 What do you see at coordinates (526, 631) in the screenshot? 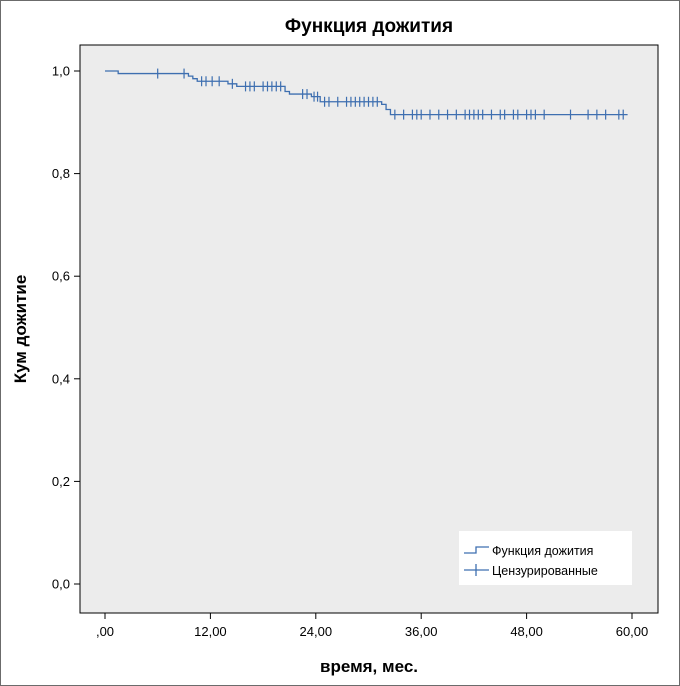
I see `x-tick-label: 48,00` at bounding box center [526, 631].